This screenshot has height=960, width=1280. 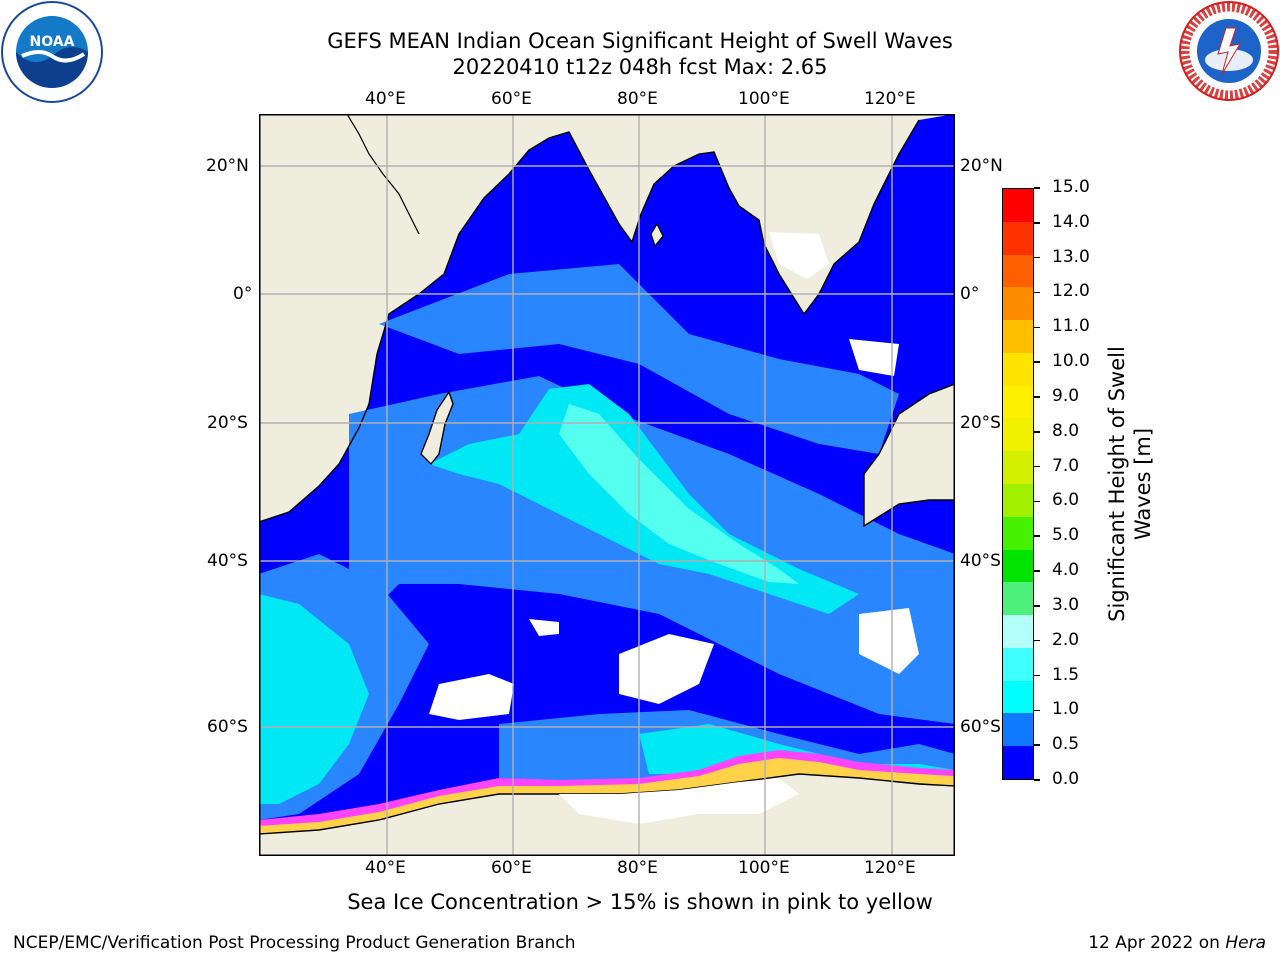 What do you see at coordinates (1066, 709) in the screenshot?
I see `colorbar-tick-label: 1.0` at bounding box center [1066, 709].